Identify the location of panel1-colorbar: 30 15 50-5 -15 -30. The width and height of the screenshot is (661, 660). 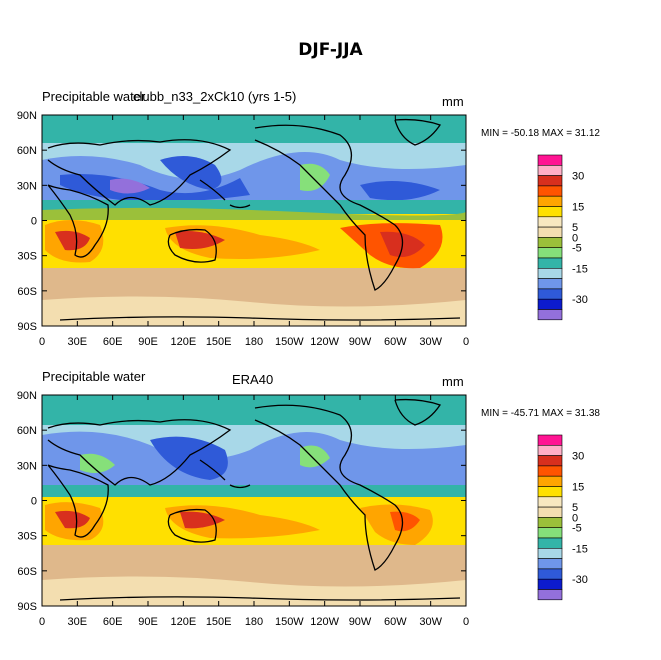
(562, 237).